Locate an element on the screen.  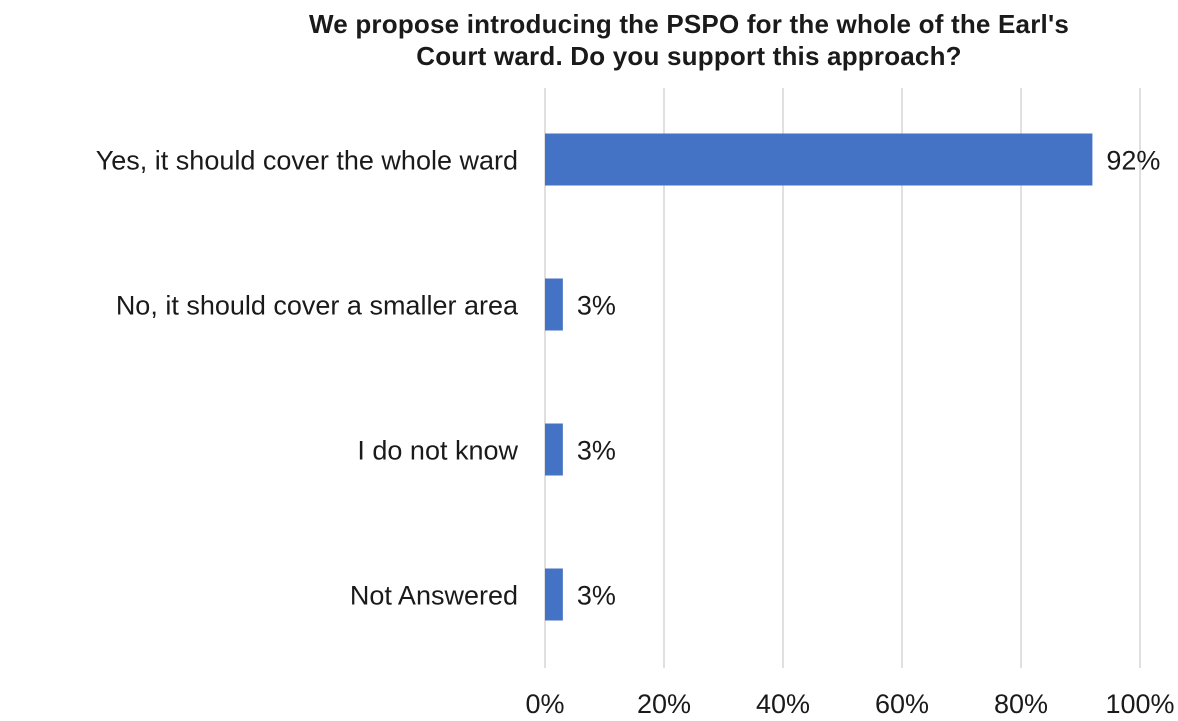
x-tick-label: 40% is located at coordinates (783, 704).